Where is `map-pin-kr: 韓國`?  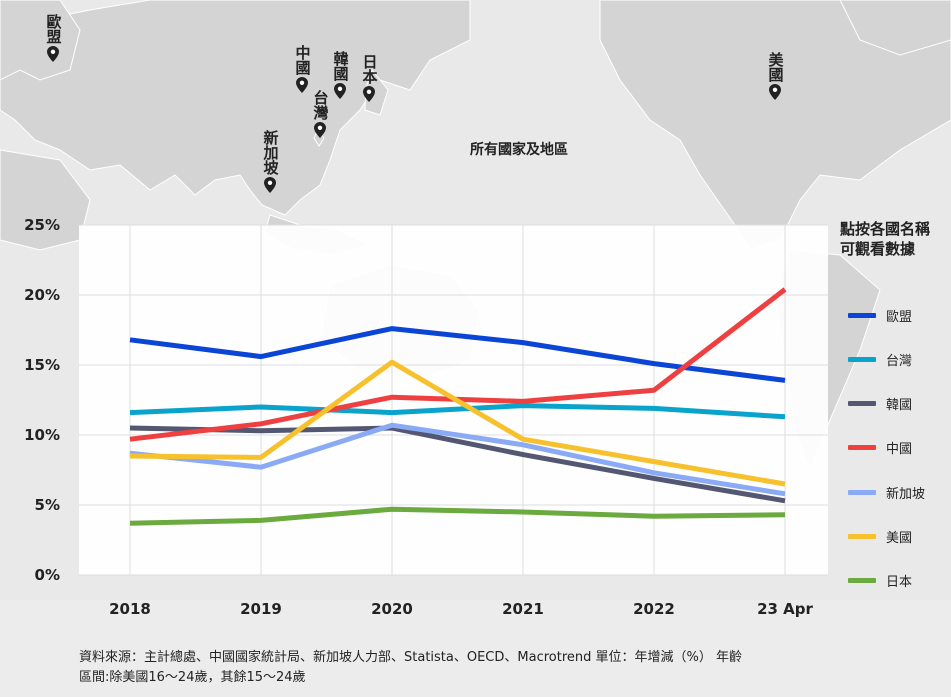 map-pin-kr: 韓國 is located at coordinates (340, 75).